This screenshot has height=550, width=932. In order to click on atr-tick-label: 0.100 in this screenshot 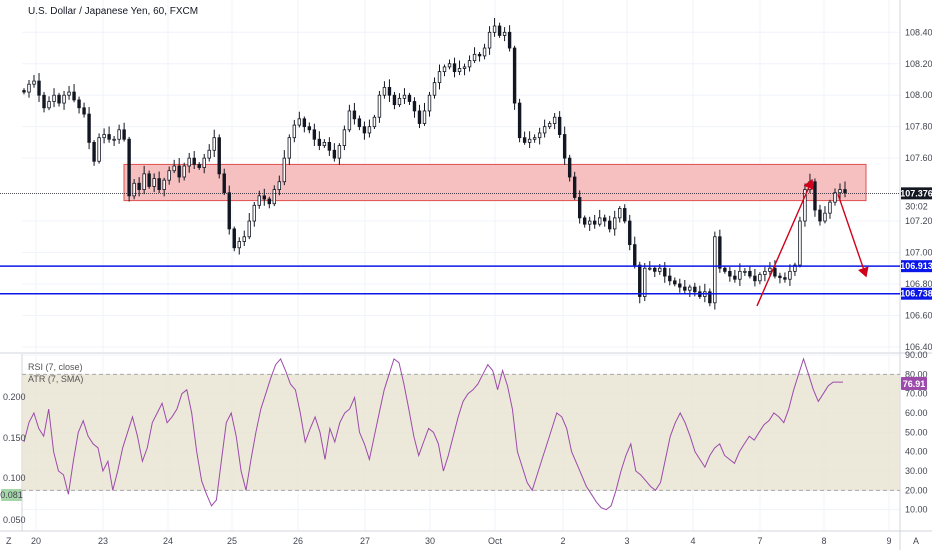, I will do `click(14, 478)`.